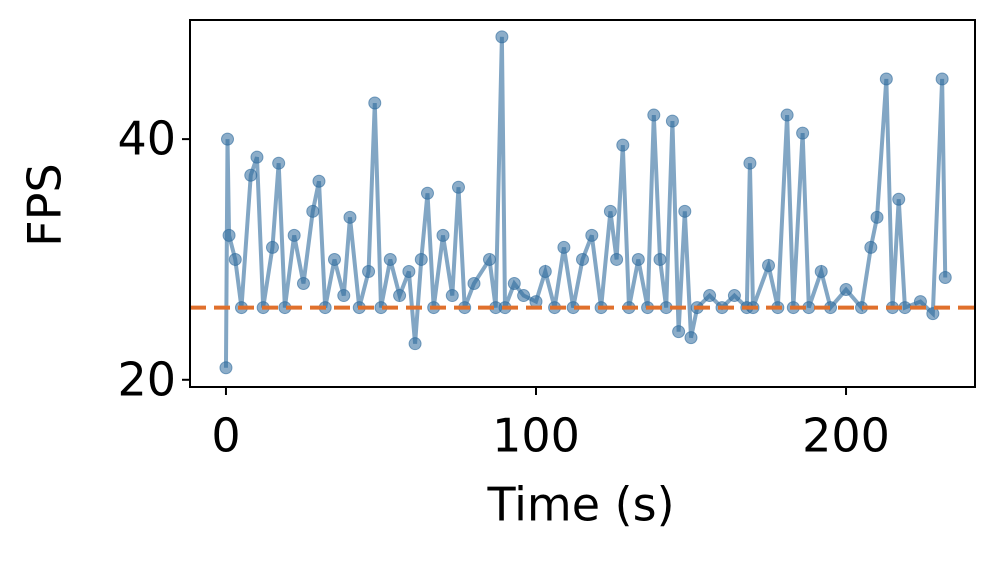  I want to click on y-tick-label: 20, so click(146, 379).